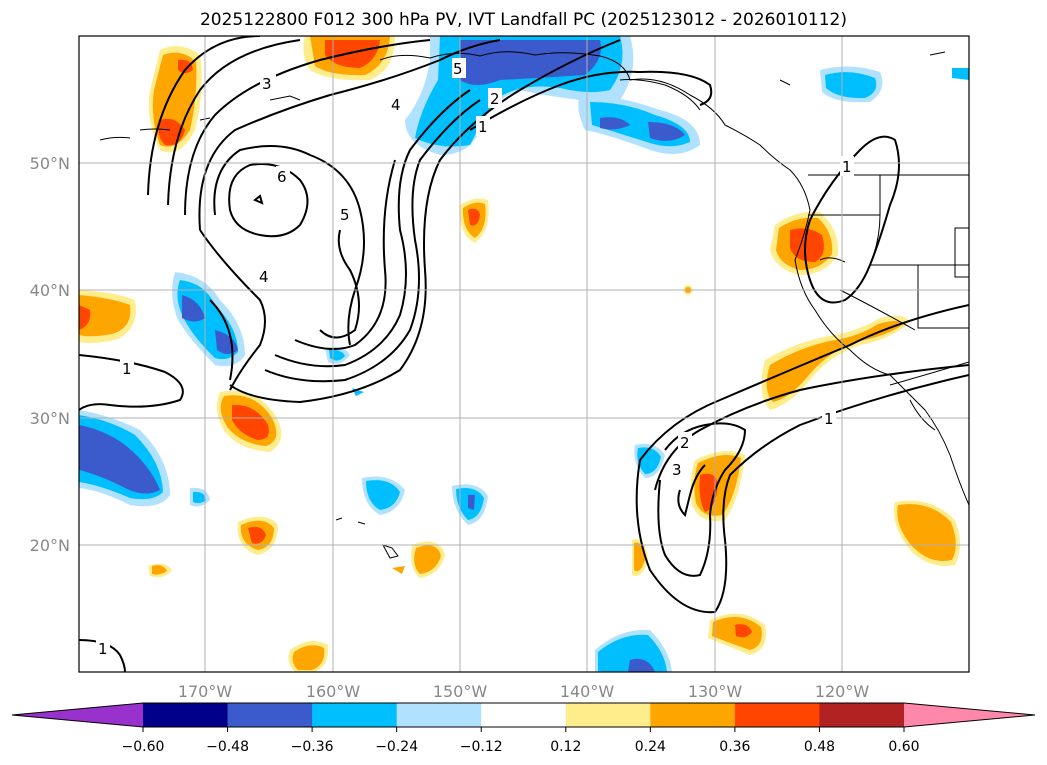  I want to click on lat-label: 30°N, so click(50, 418).